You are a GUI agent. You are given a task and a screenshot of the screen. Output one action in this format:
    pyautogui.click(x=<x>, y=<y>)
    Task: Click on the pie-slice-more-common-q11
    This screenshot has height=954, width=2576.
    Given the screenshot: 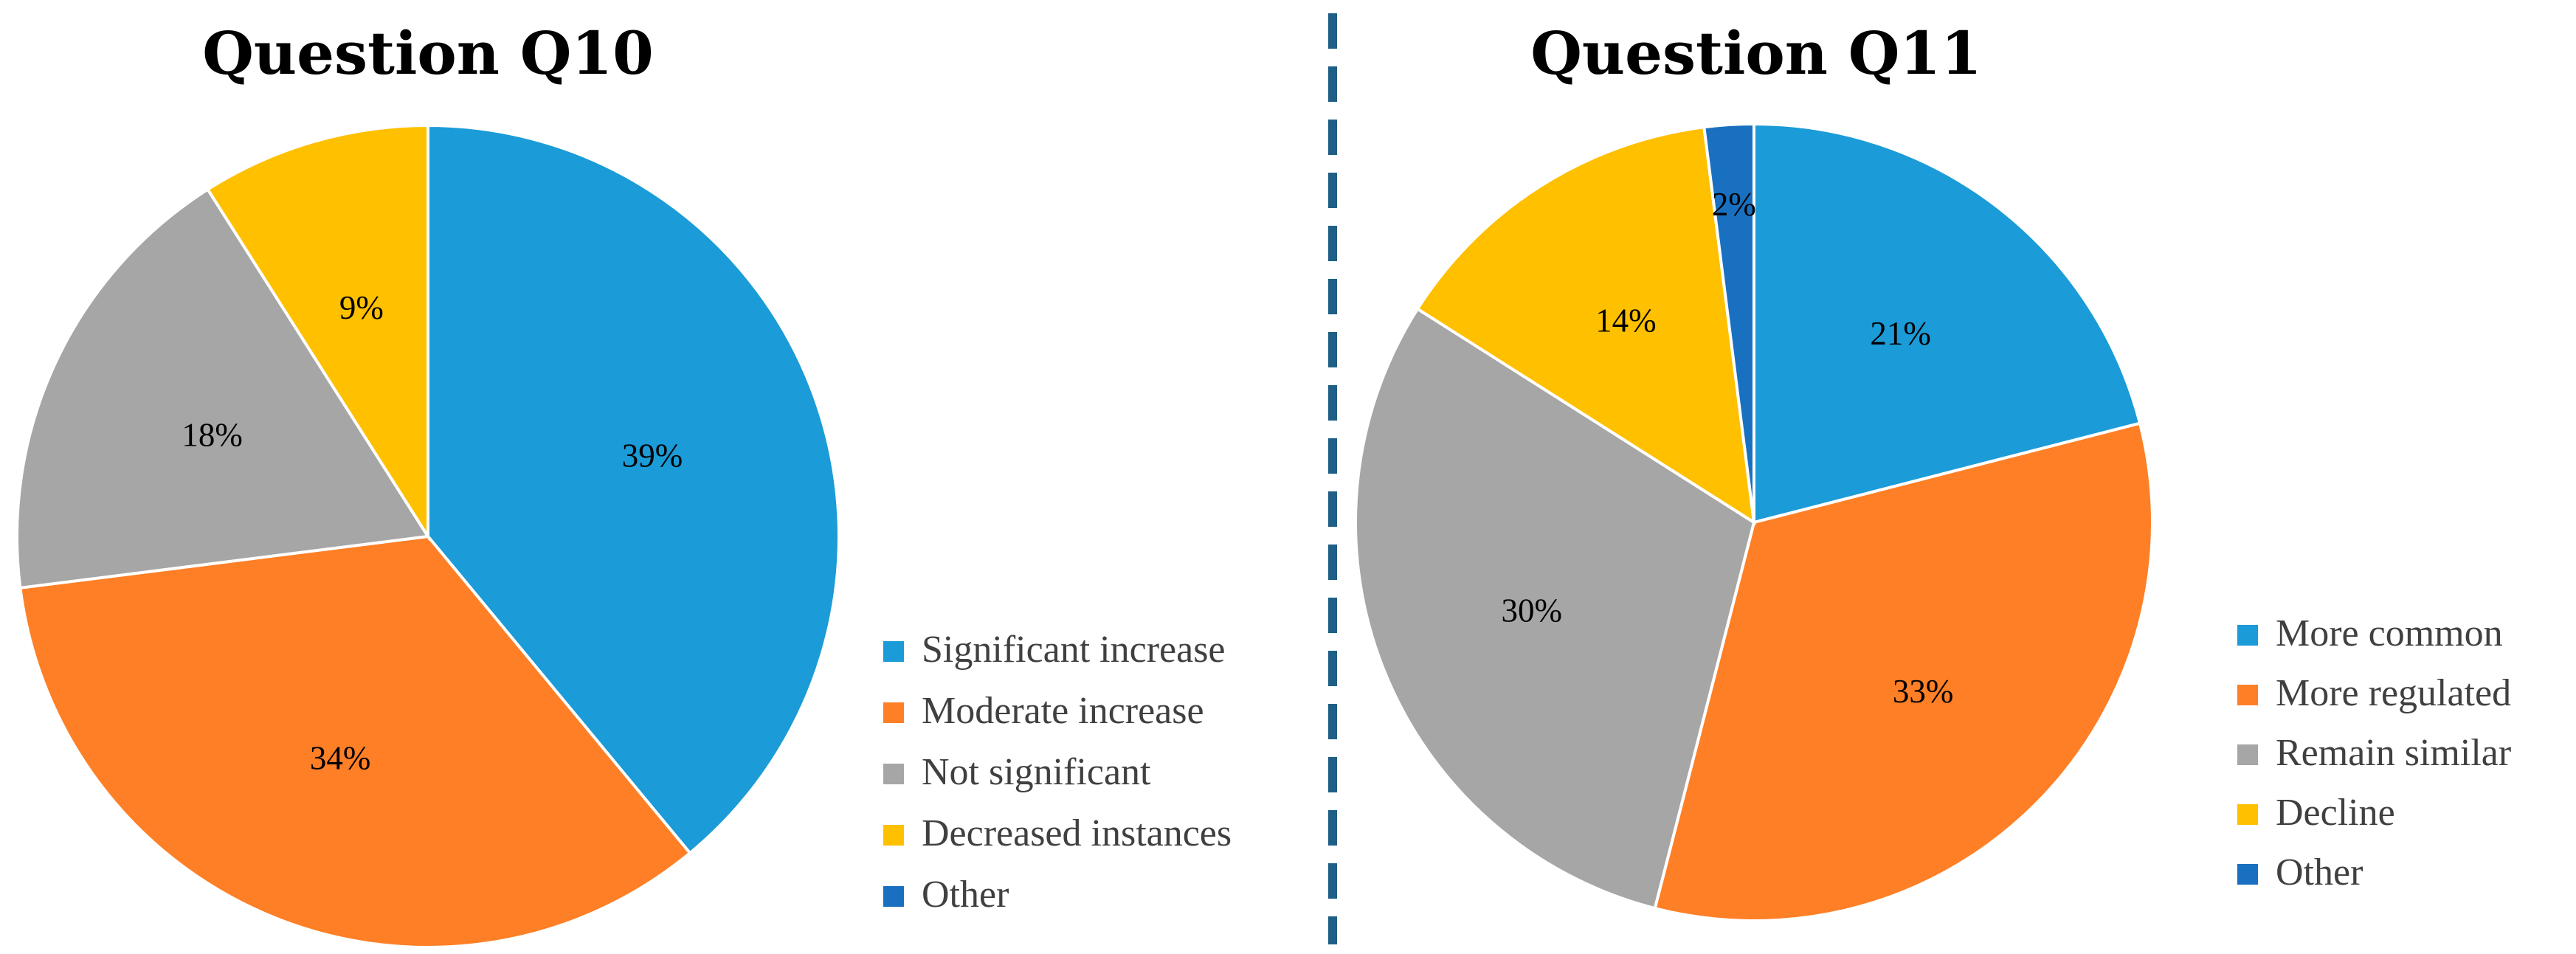 What is the action you would take?
    pyautogui.click(x=1947, y=324)
    